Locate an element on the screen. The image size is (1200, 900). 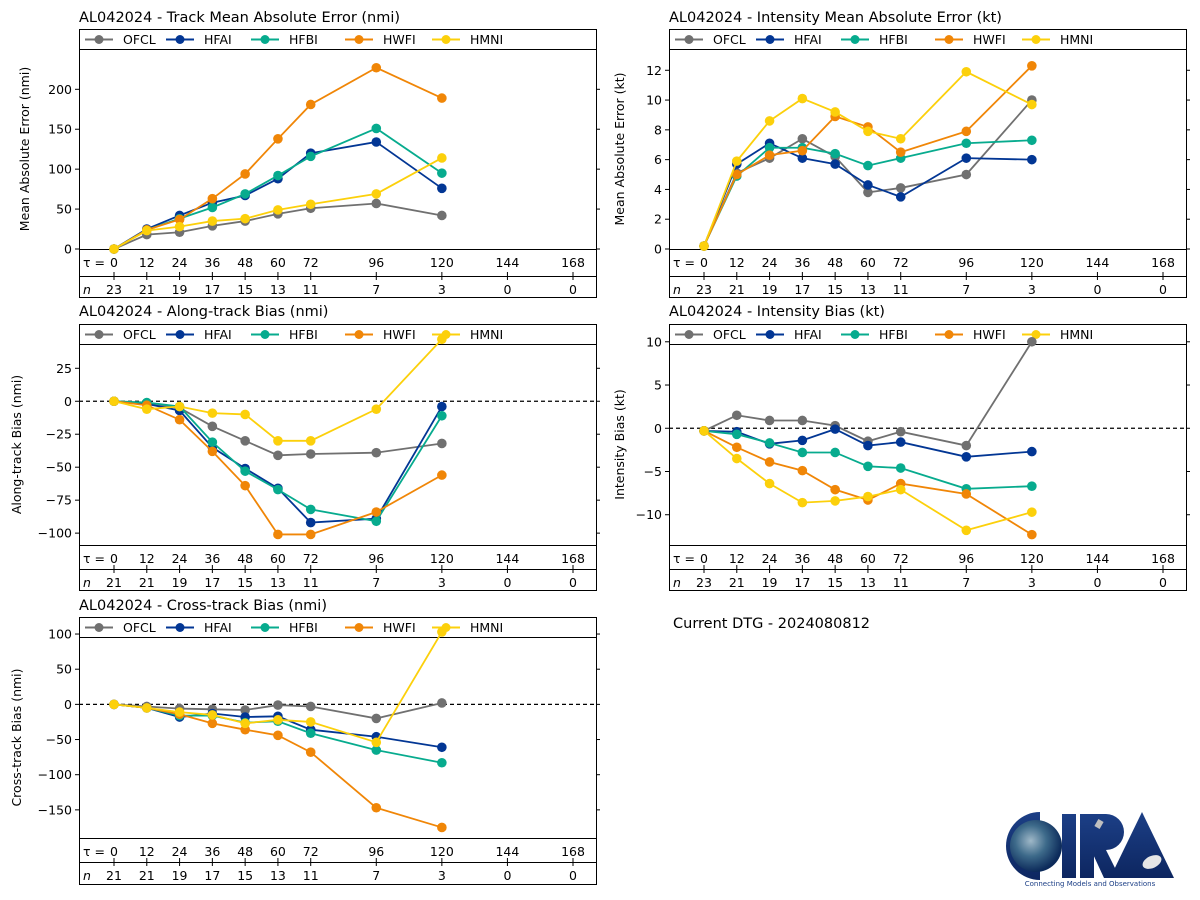
n-count-label: 17 is located at coordinates (212, 289).